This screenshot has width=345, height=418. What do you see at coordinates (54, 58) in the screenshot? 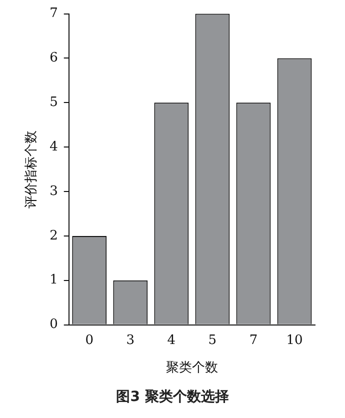
I see `y-tick-label: 6` at bounding box center [54, 58].